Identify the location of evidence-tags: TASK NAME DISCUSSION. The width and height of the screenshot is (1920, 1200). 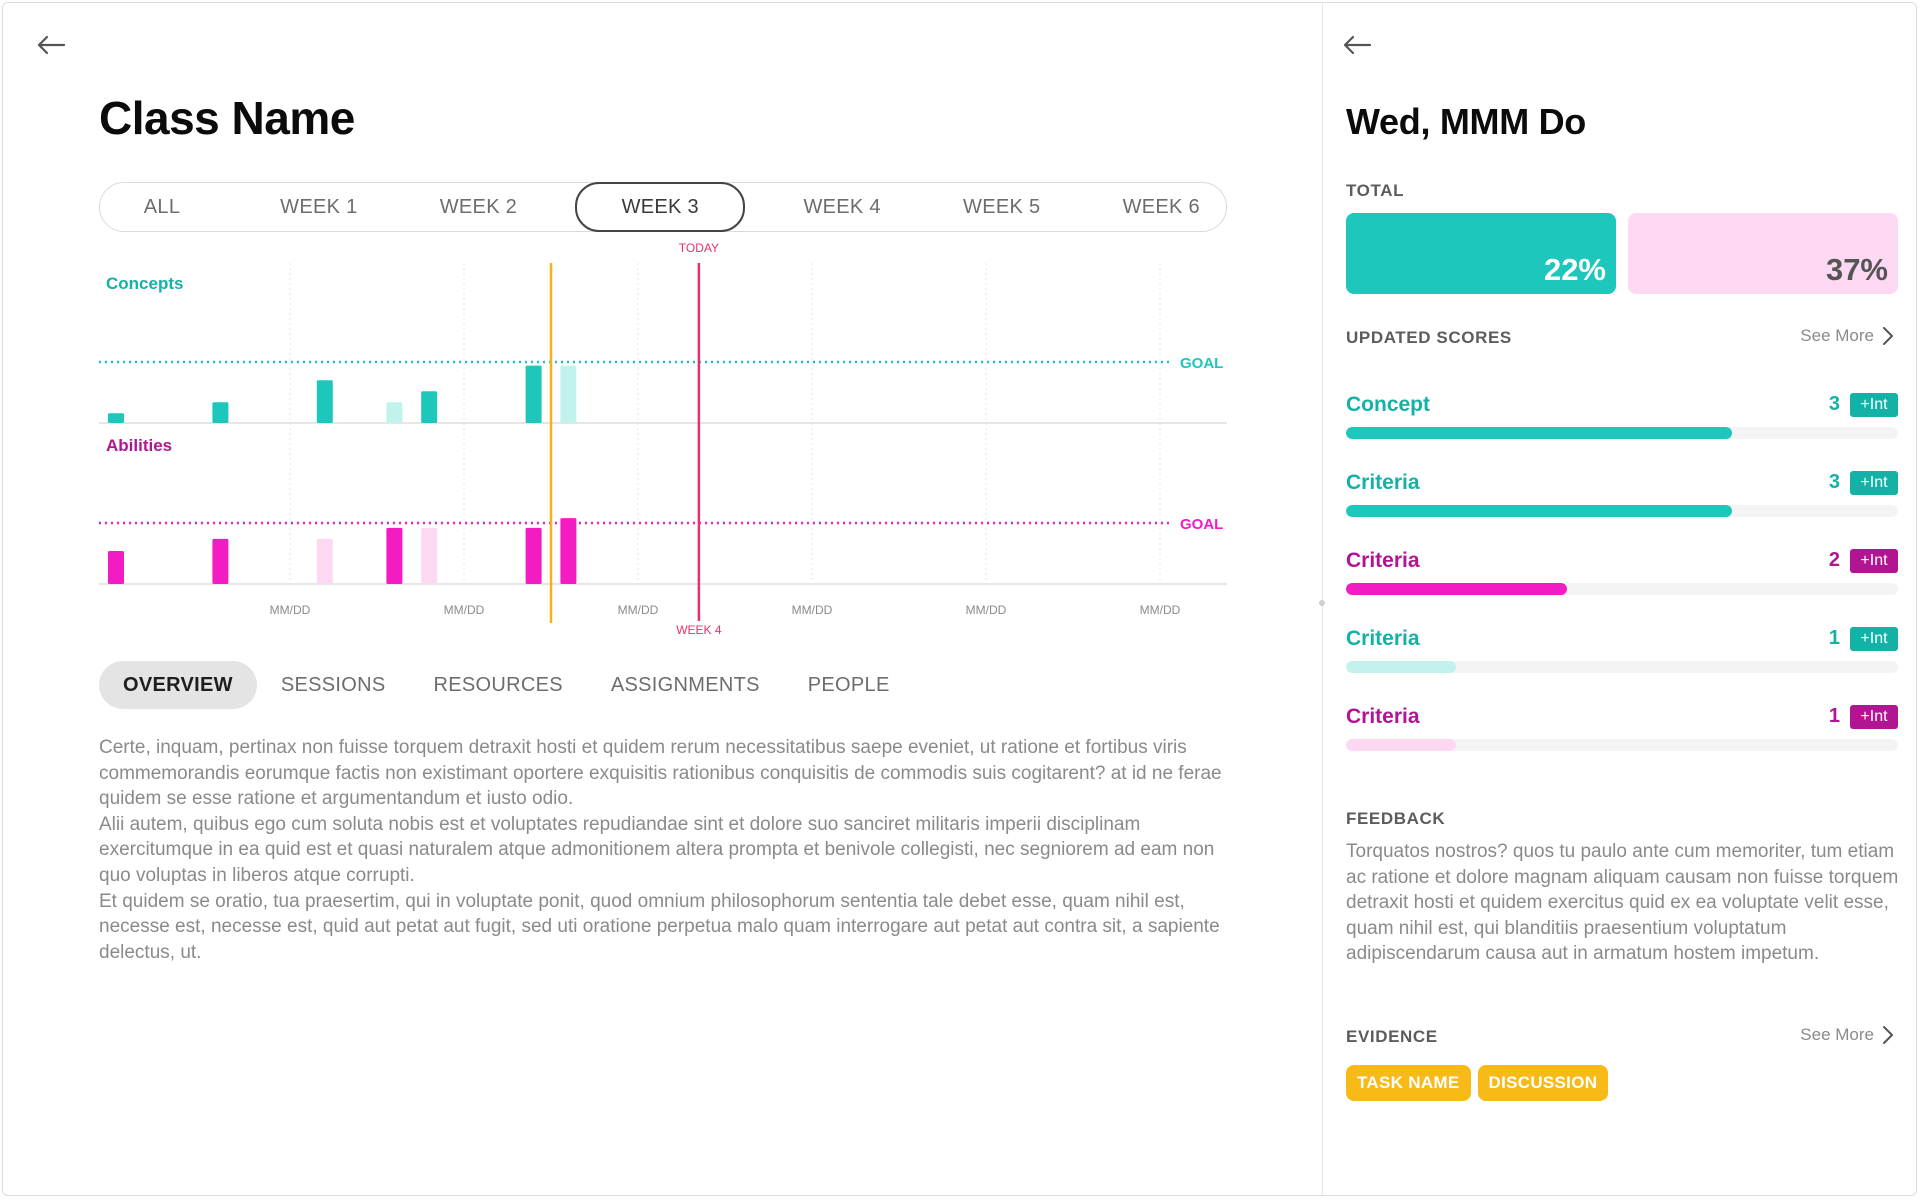
(1477, 1083).